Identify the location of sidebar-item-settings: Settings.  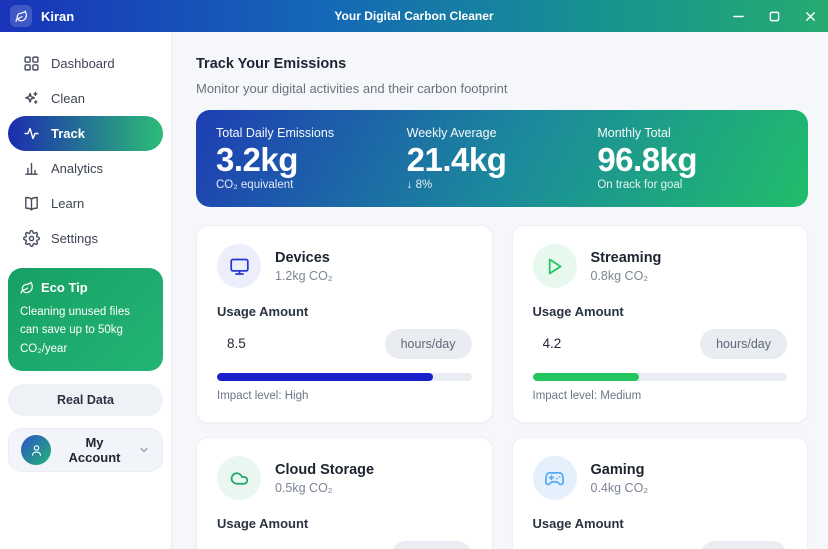
(85, 238).